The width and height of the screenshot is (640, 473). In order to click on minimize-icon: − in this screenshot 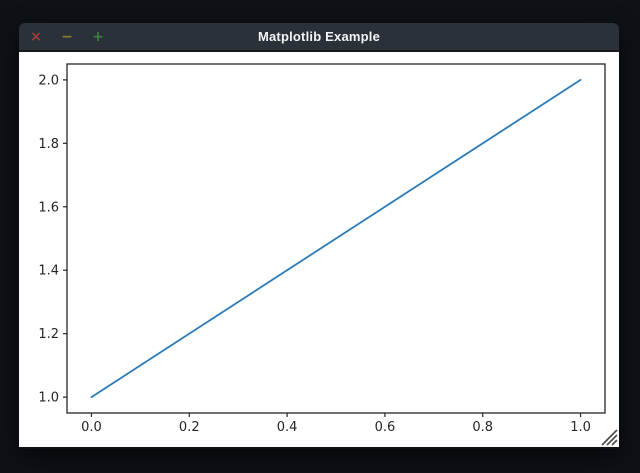, I will do `click(67, 36)`.